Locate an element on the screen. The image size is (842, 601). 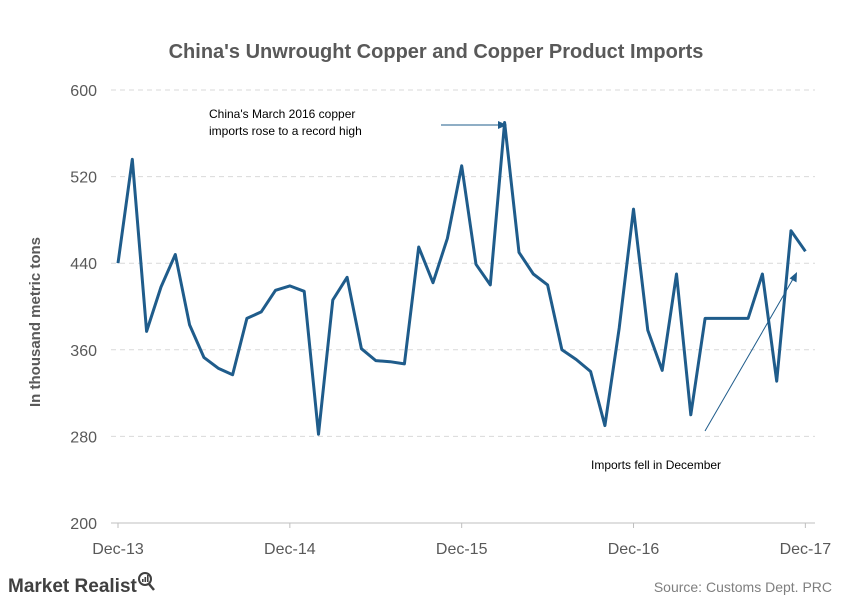
brand-logo: Market Realist is located at coordinates (81, 584).